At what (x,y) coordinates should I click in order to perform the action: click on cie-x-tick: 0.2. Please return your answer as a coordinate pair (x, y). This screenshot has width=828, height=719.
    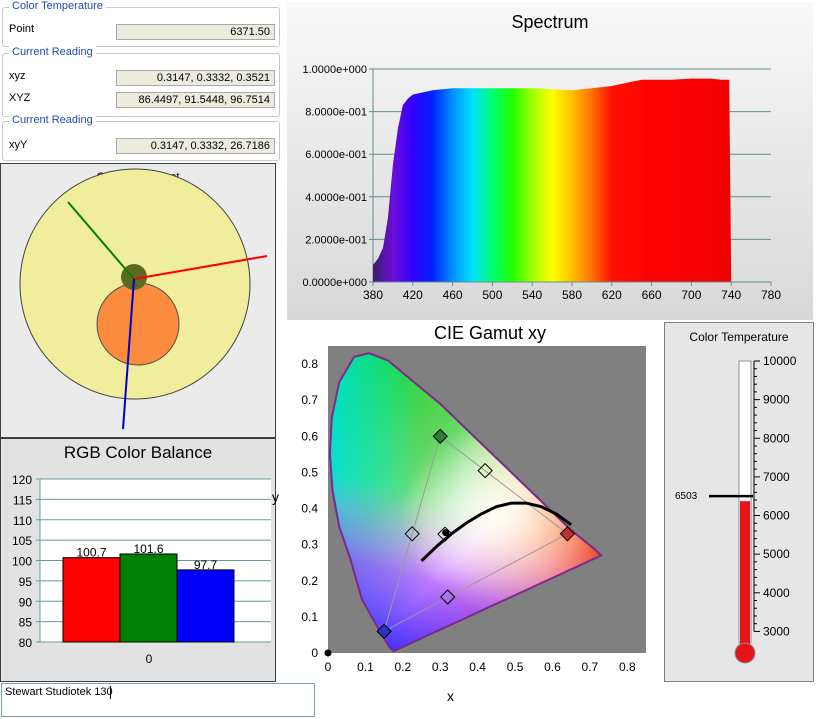
    Looking at the image, I should click on (402, 667).